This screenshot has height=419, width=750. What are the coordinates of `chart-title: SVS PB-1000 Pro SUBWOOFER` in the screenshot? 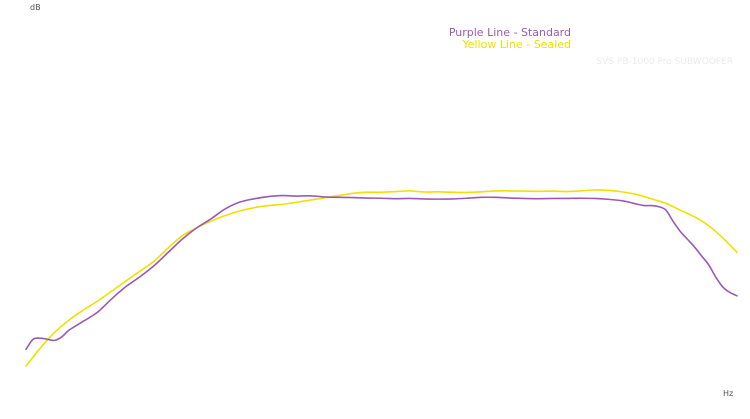 It's located at (664, 62).